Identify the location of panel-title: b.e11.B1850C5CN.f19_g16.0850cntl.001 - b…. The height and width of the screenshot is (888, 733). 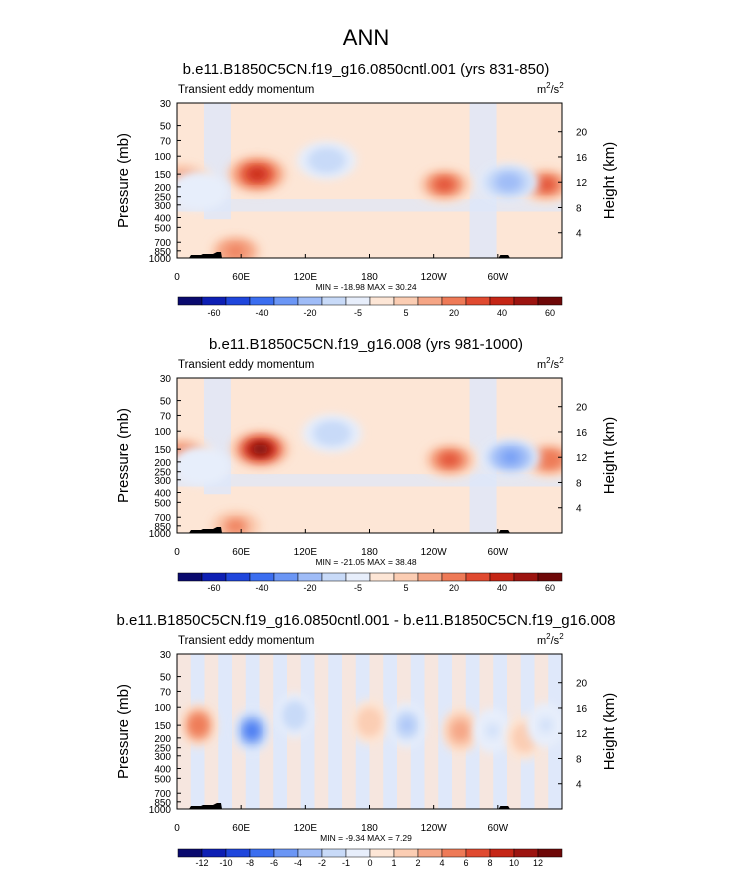
(366, 620).